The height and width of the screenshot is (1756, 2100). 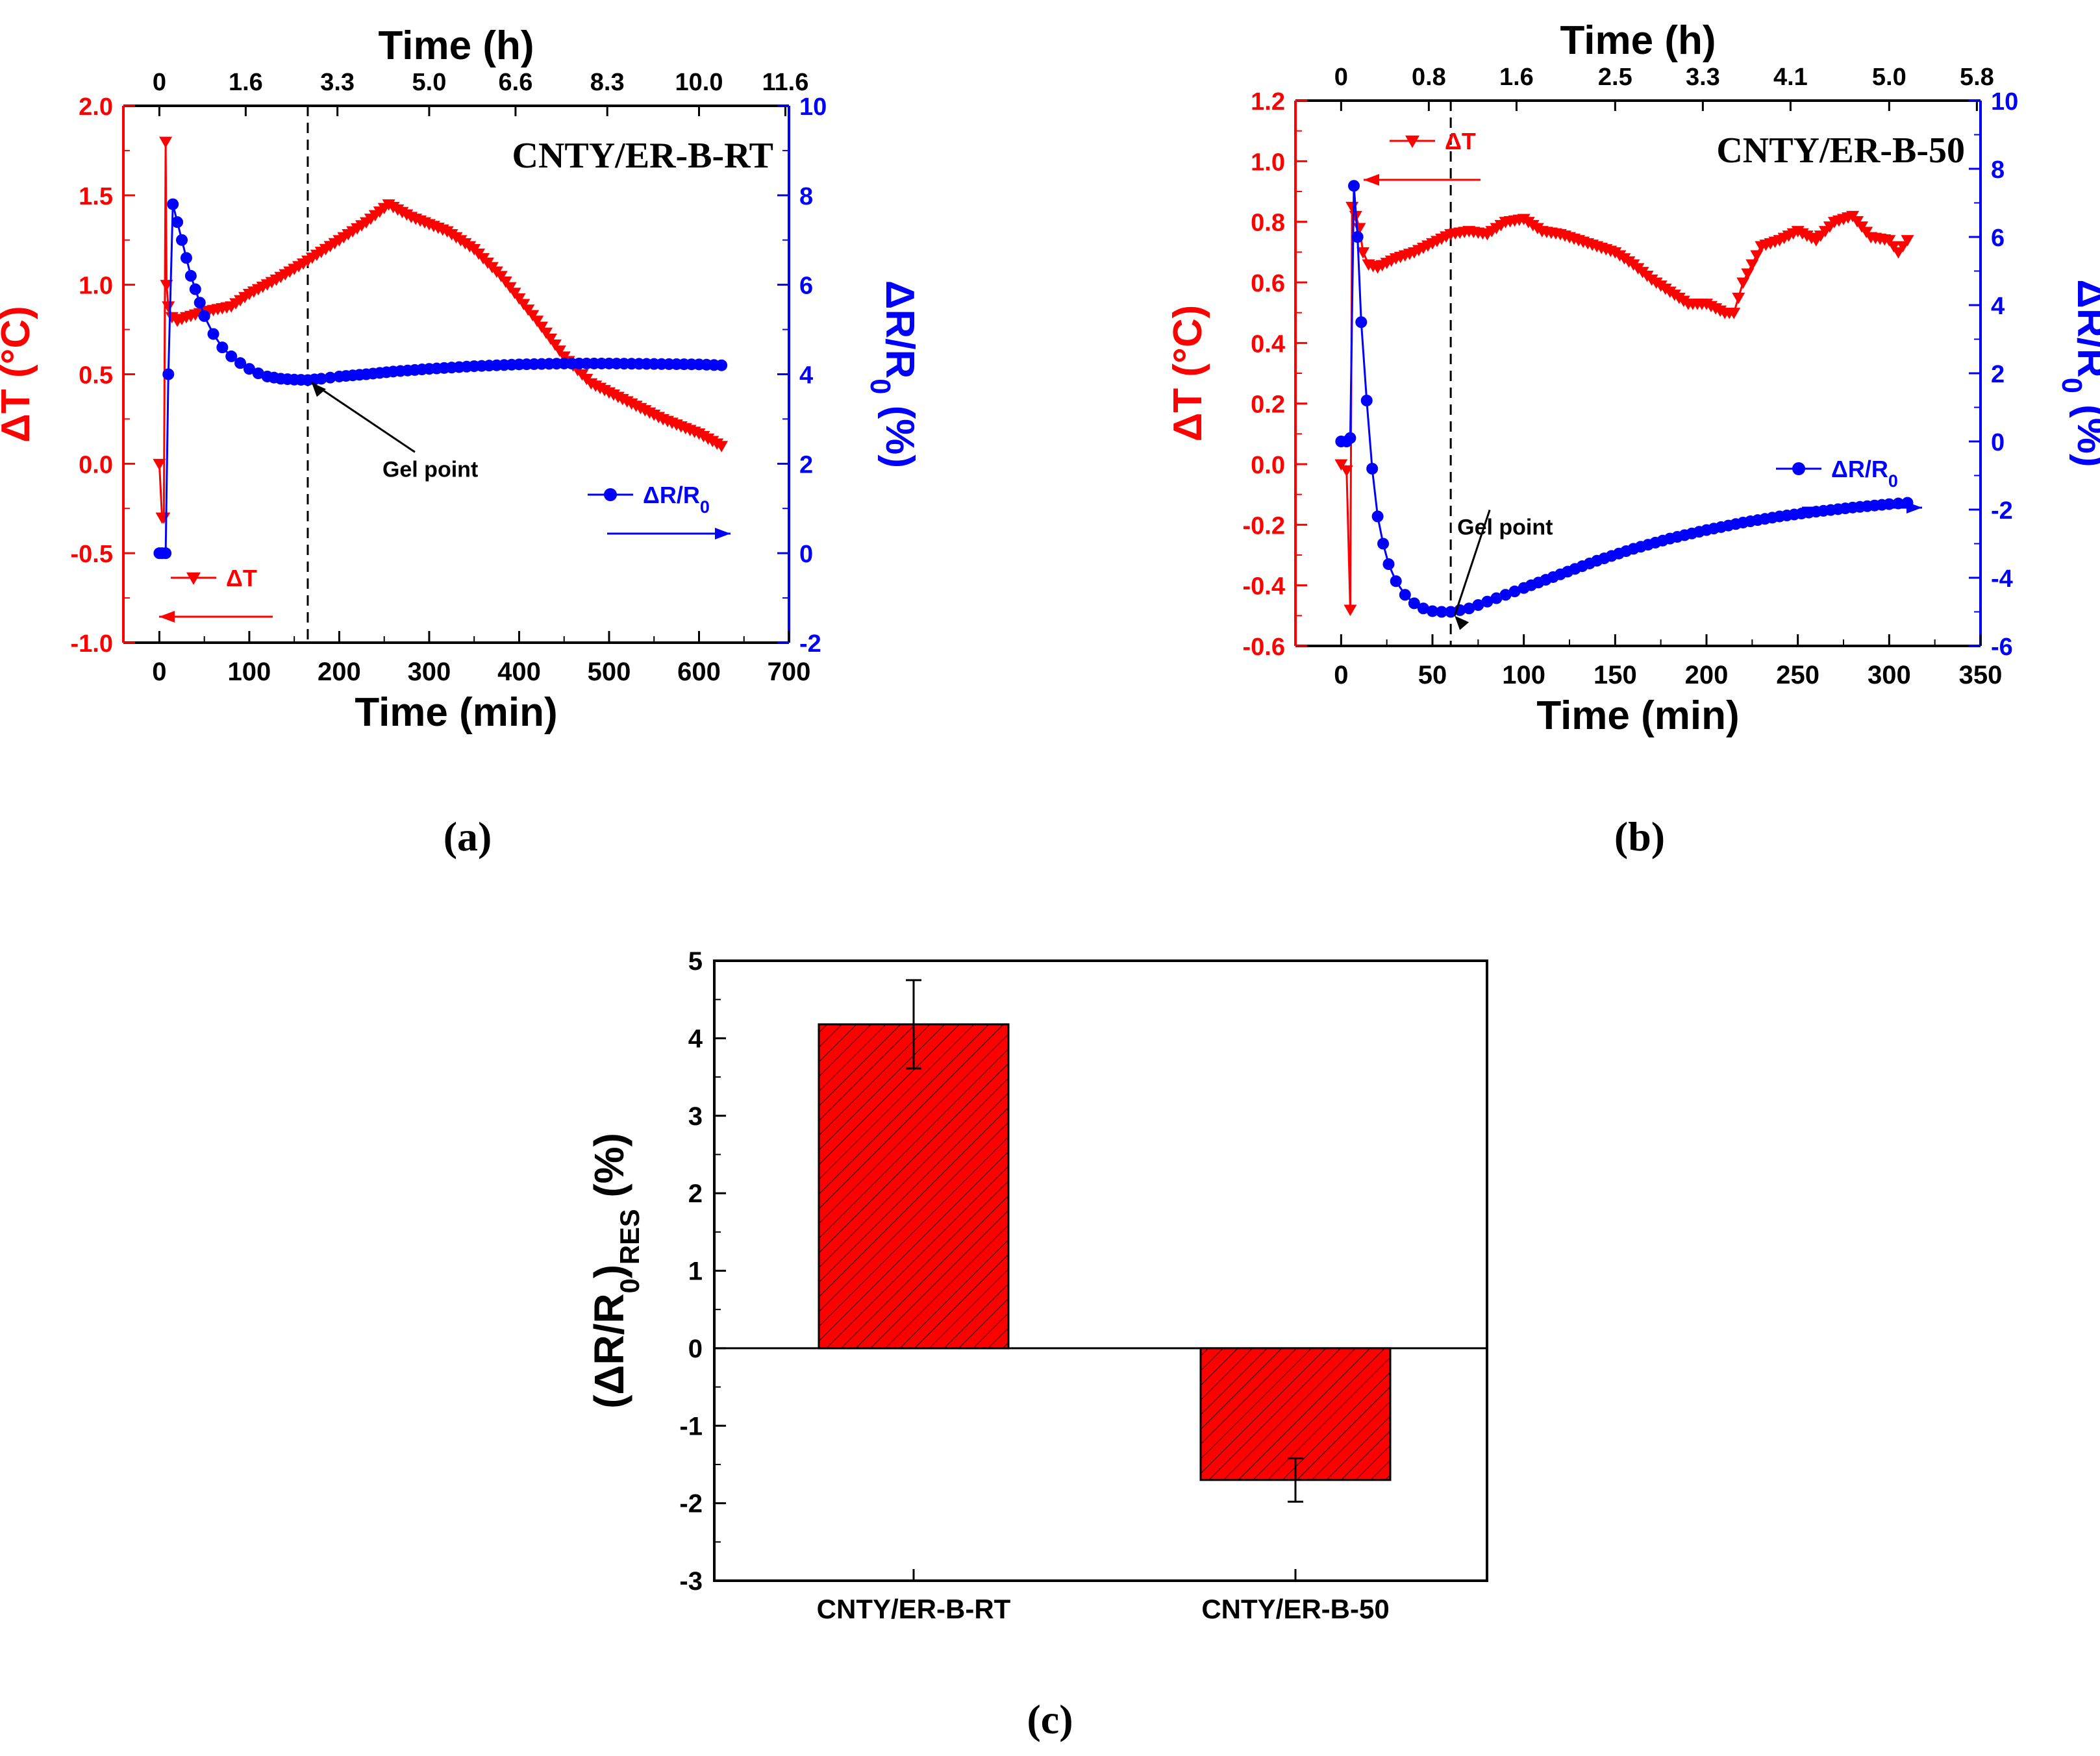 What do you see at coordinates (914, 1609) in the screenshot?
I see `x-tick-label: CNTY/ER-B-RT` at bounding box center [914, 1609].